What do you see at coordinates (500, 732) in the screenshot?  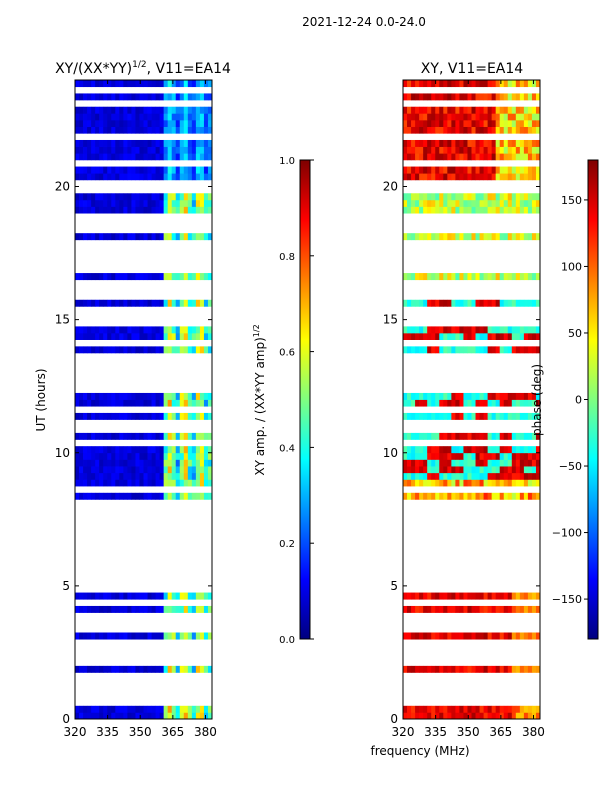 I see `x-tick-label: 365` at bounding box center [500, 732].